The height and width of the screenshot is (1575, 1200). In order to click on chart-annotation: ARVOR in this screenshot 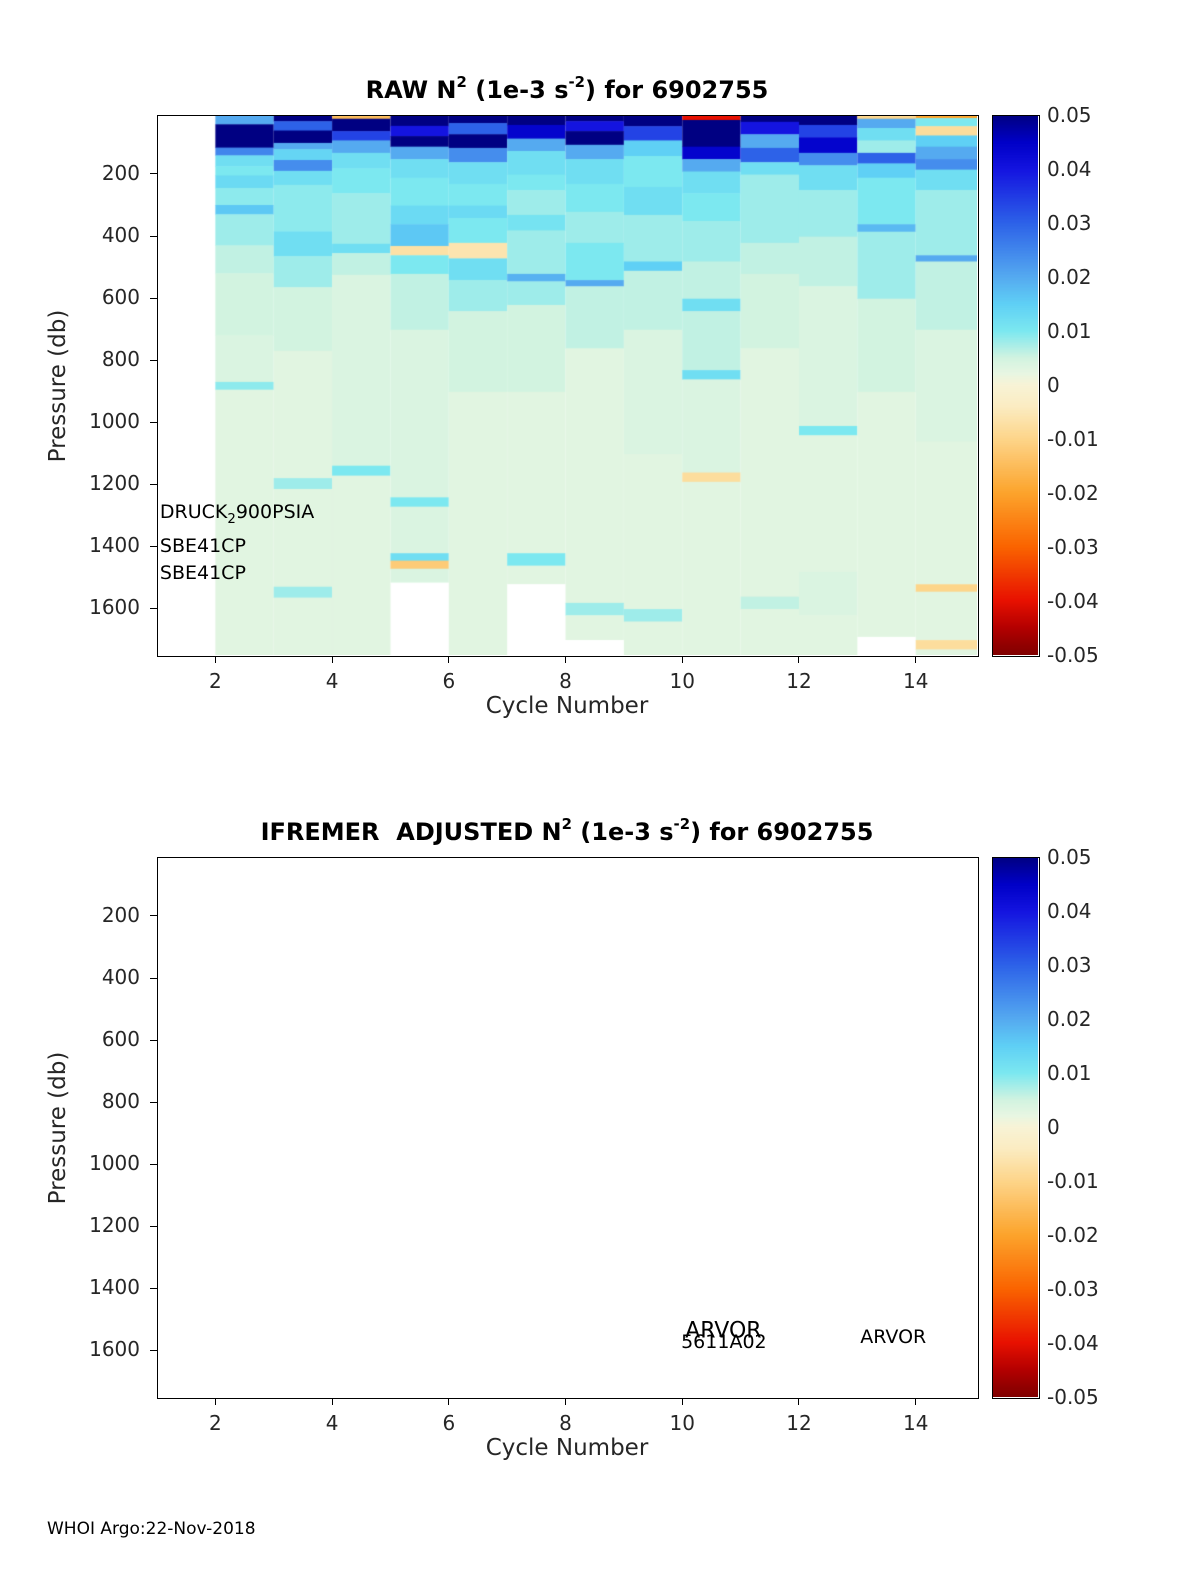, I will do `click(893, 1337)`.